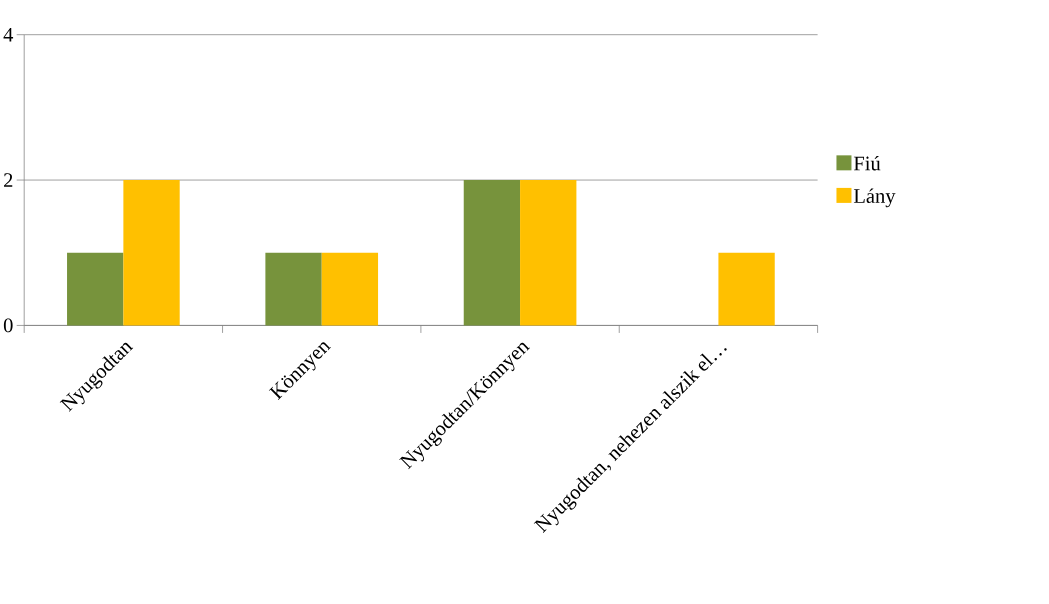  I want to click on legend-label: Fiú, so click(867, 163).